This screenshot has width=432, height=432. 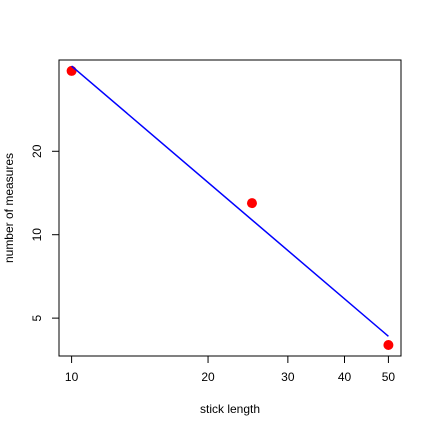 What do you see at coordinates (288, 377) in the screenshot?
I see `x-tick-label: 30` at bounding box center [288, 377].